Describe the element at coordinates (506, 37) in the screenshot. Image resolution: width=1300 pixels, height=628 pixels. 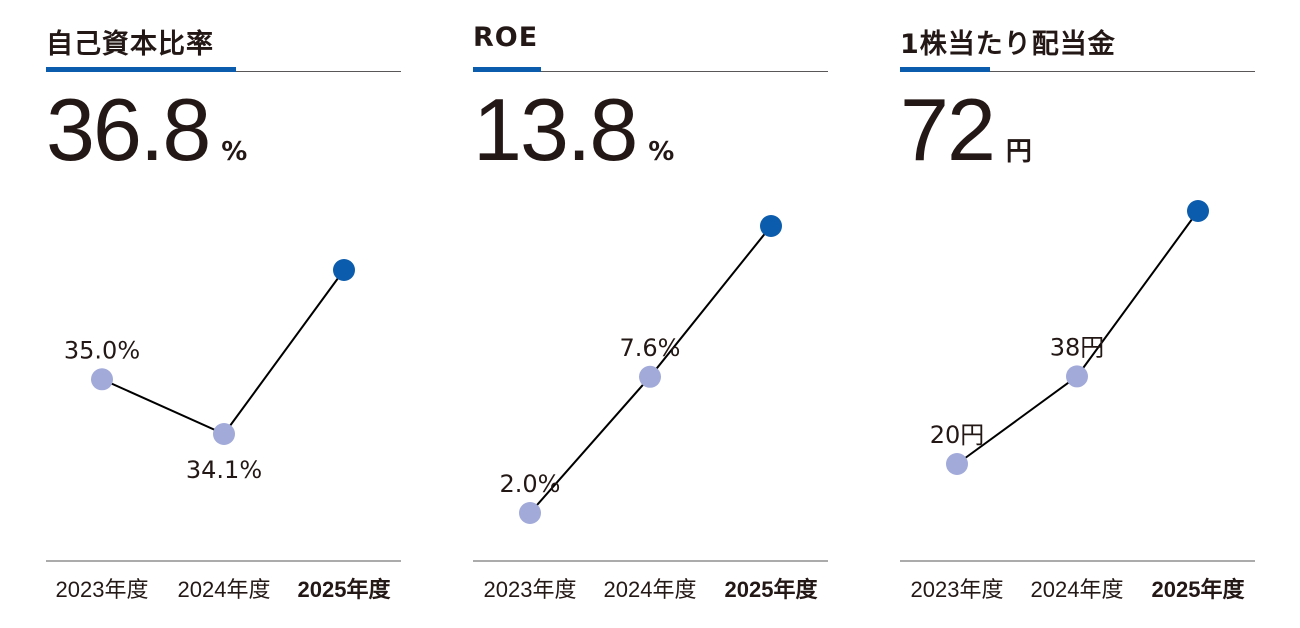
I see `panel-title: ROE` at that location.